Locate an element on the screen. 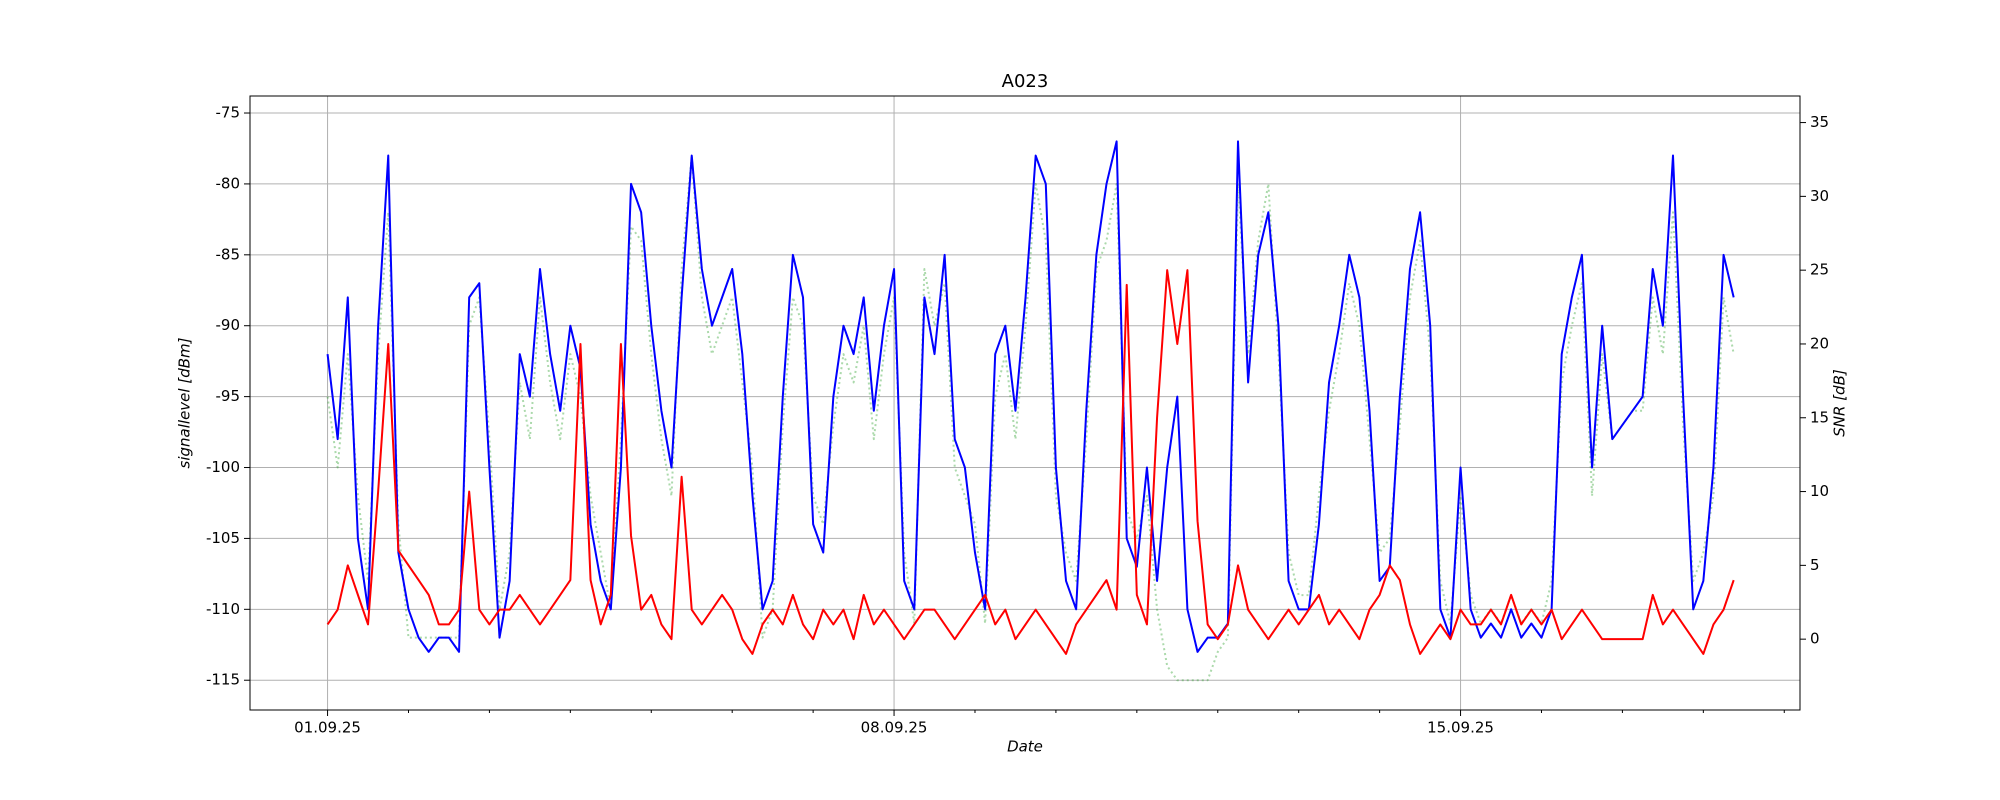 This screenshot has height=800, width=2000. y2-tick-label: 0 is located at coordinates (1815, 639).